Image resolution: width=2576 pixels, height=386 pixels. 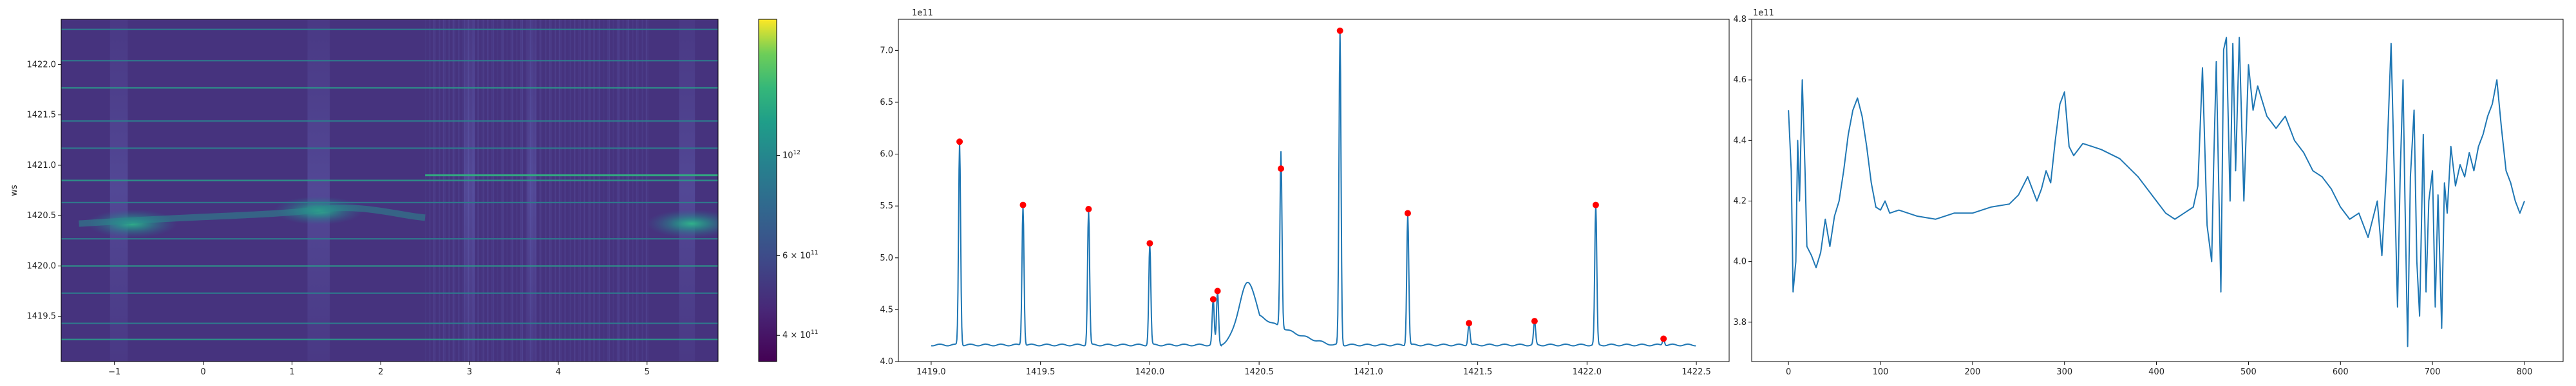 What do you see at coordinates (2341, 372) in the screenshot?
I see `signal-x-tick-label: 600` at bounding box center [2341, 372].